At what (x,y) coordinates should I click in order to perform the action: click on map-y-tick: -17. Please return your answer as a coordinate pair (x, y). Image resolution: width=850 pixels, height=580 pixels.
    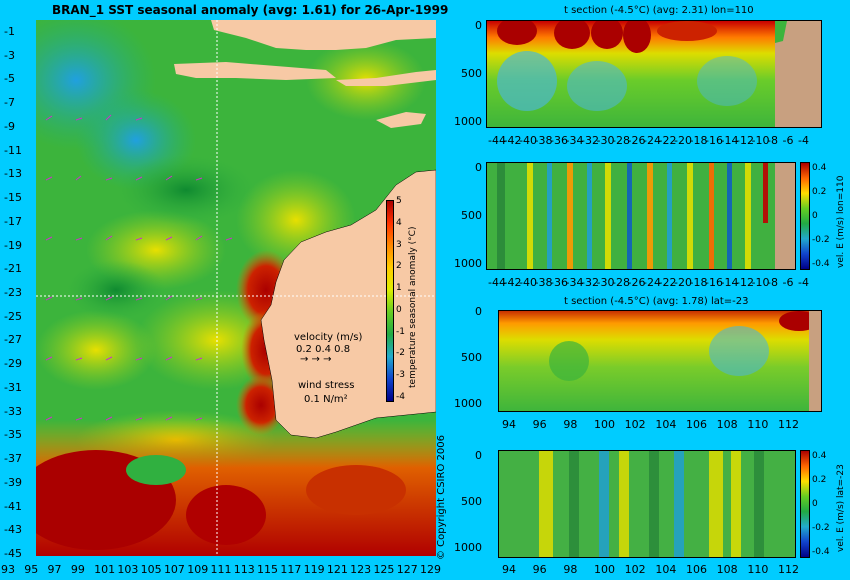
    Looking at the image, I should click on (13, 221).